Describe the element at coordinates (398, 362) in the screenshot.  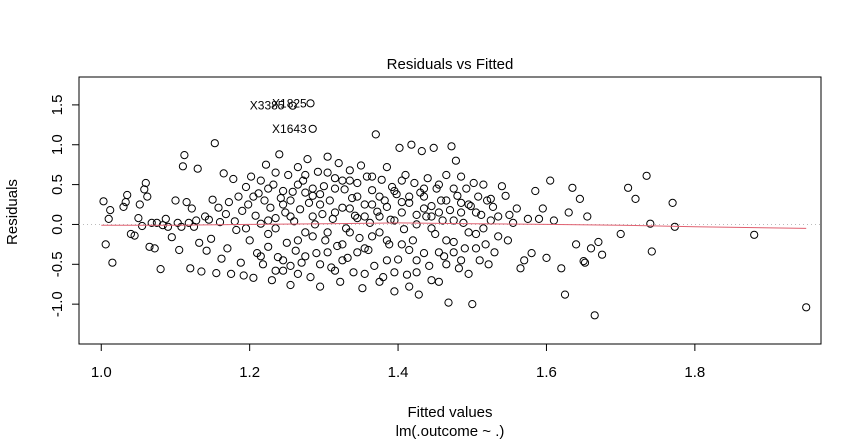
I see `x-axis: 1.0 1.2 1.4 1.6 1.8` at that location.